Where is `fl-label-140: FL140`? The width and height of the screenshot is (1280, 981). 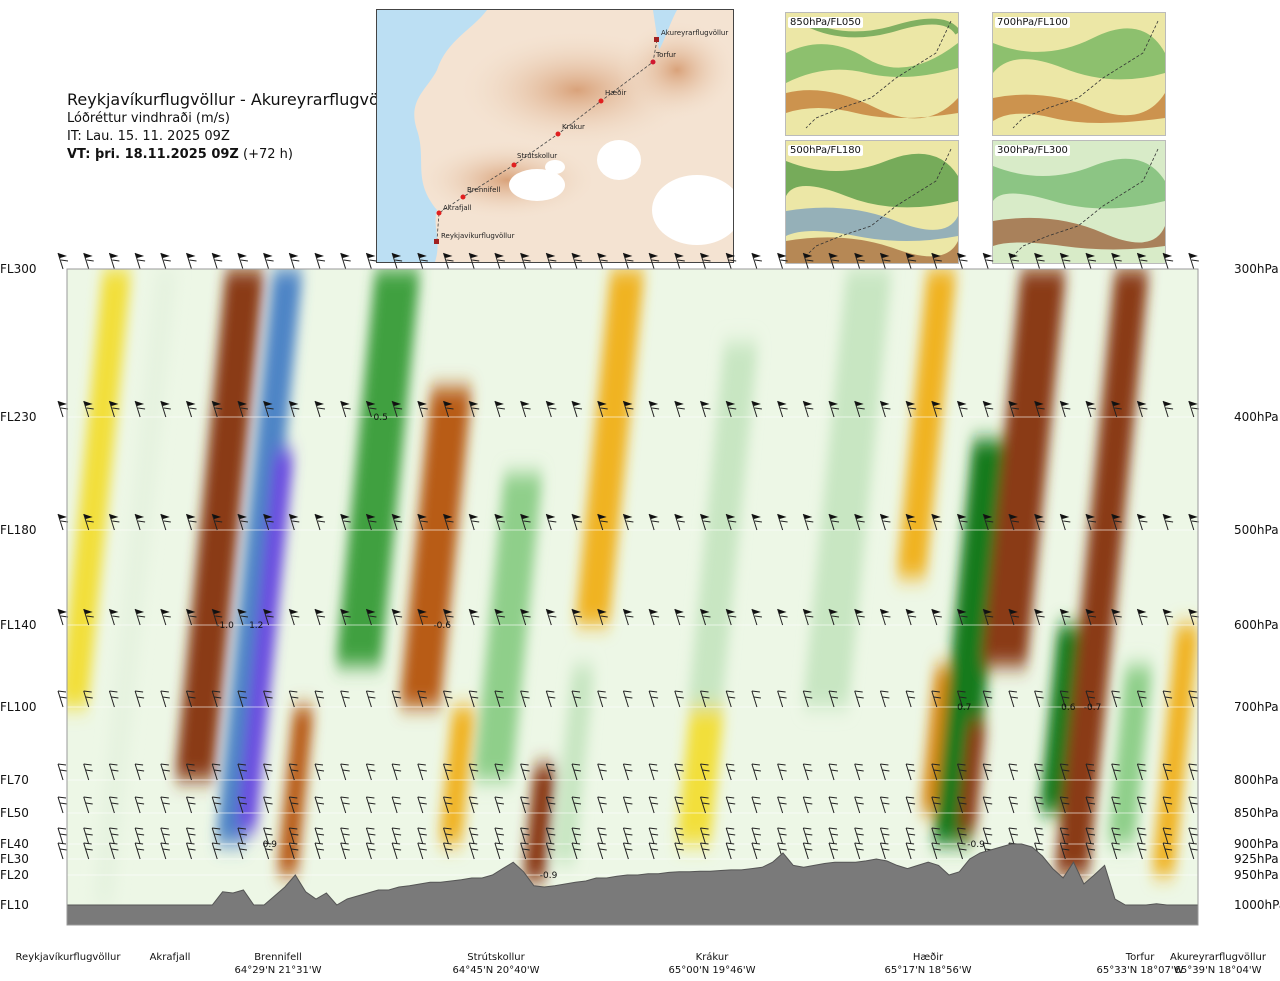
fl-label-140: FL140 is located at coordinates (18, 625).